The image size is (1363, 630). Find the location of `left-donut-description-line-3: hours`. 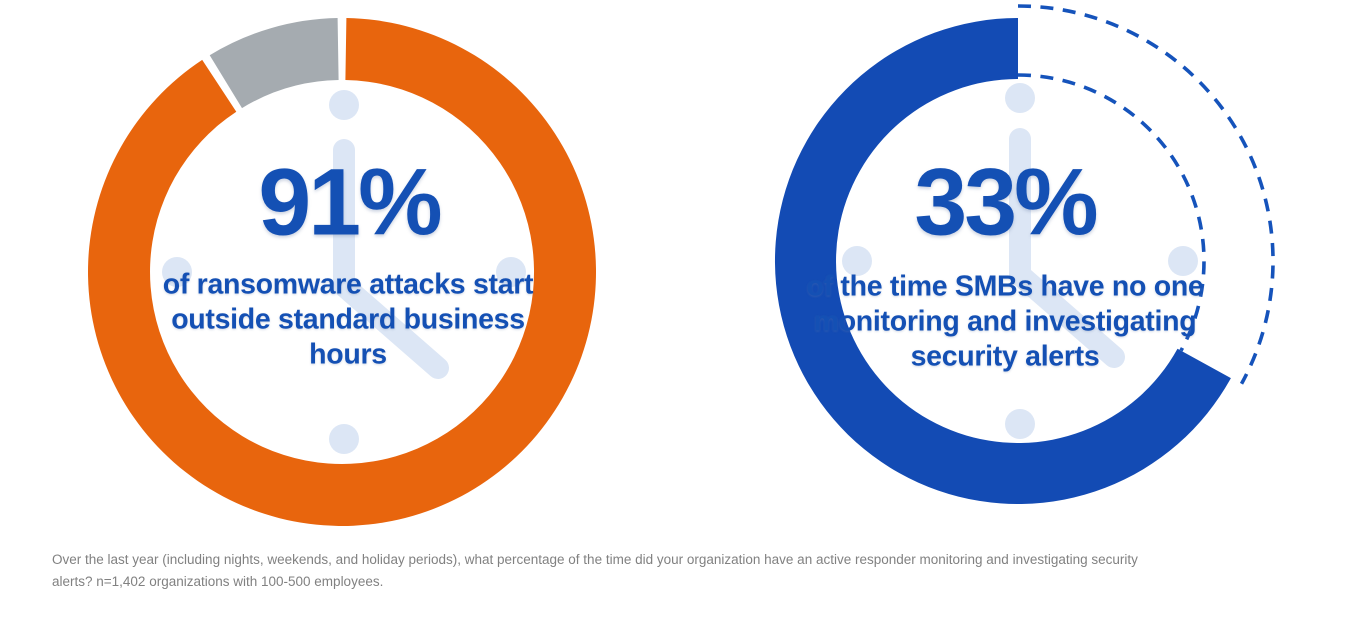

left-donut-description-line-3: hours is located at coordinates (348, 354).